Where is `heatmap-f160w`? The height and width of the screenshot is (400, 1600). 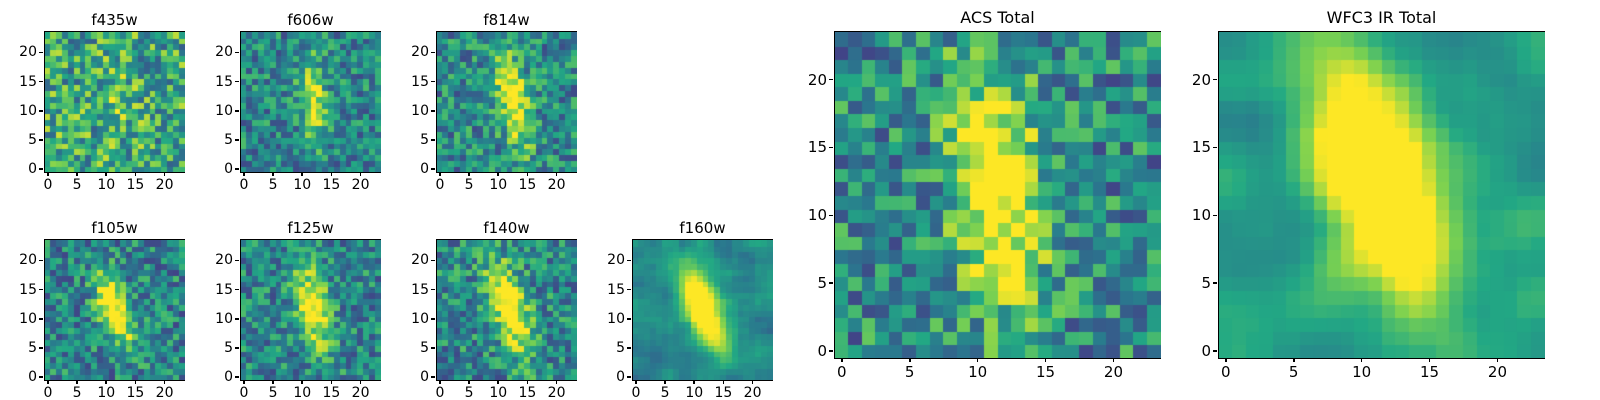 heatmap-f160w is located at coordinates (703, 310).